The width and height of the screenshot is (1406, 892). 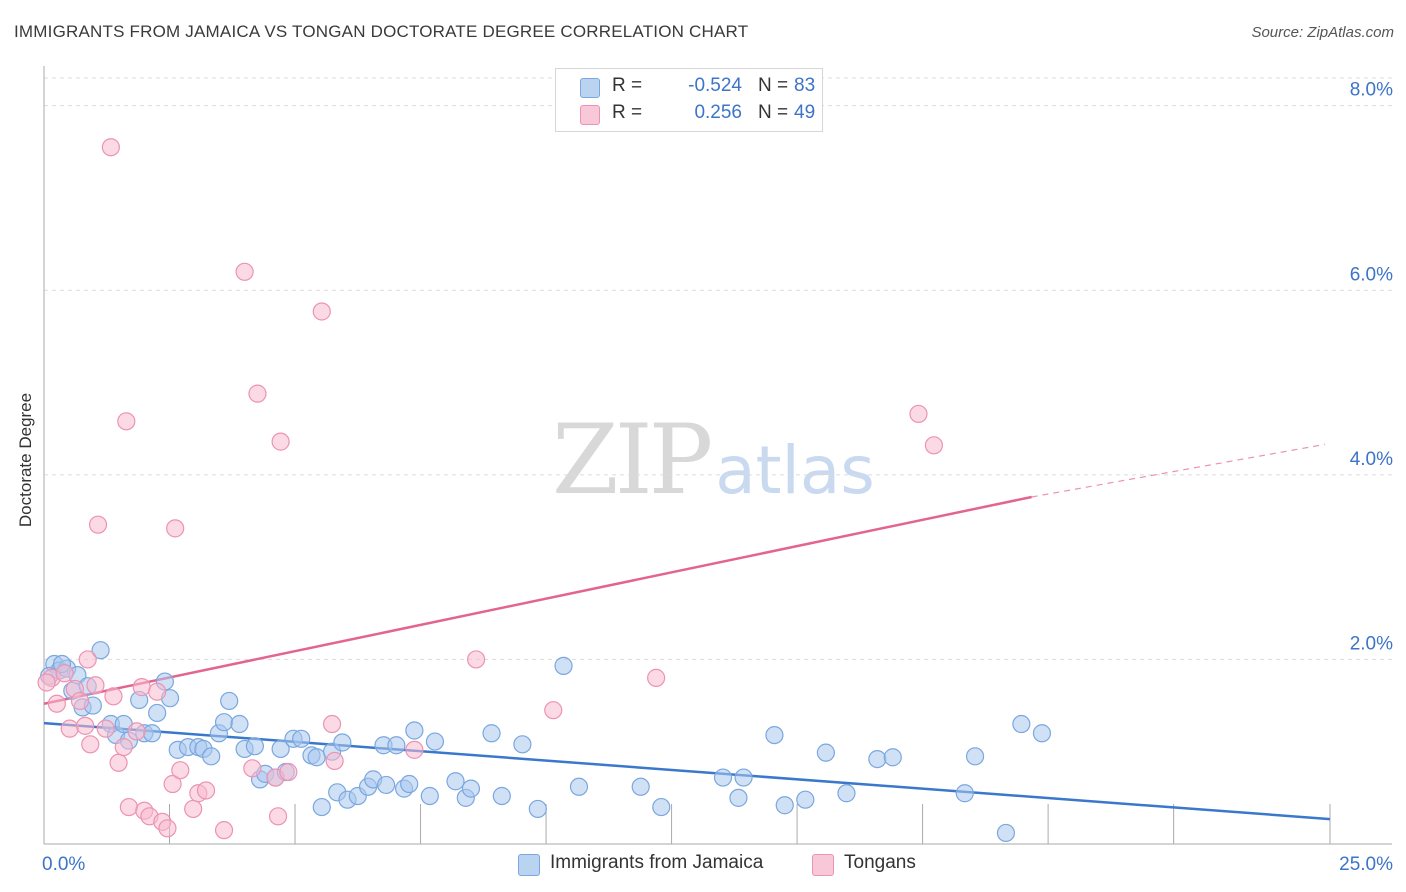 What do you see at coordinates (657, 862) in the screenshot?
I see `series-label-jamaica: Immigrants from Jamaica` at bounding box center [657, 862].